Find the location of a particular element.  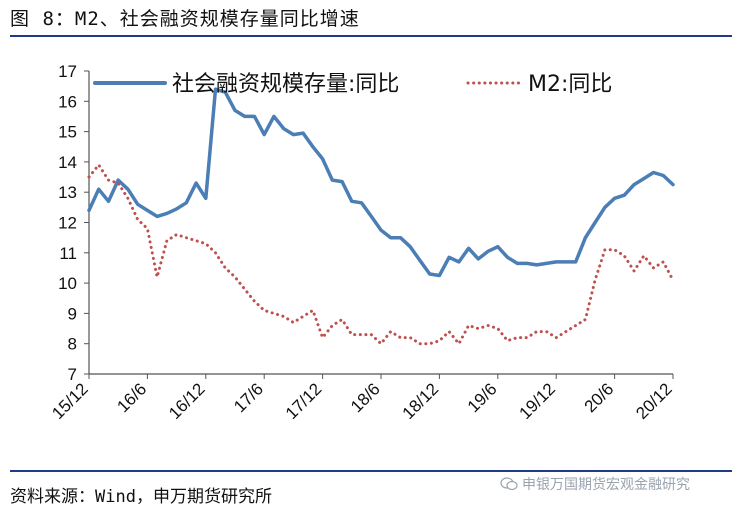

chart-legend: 社会融资规模存量:同比 M2:同比 is located at coordinates (352, 84).